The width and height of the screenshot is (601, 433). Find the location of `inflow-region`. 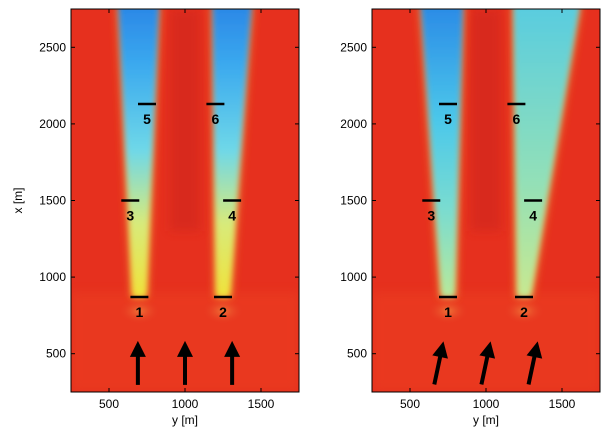

inflow-region is located at coordinates (486, 342).